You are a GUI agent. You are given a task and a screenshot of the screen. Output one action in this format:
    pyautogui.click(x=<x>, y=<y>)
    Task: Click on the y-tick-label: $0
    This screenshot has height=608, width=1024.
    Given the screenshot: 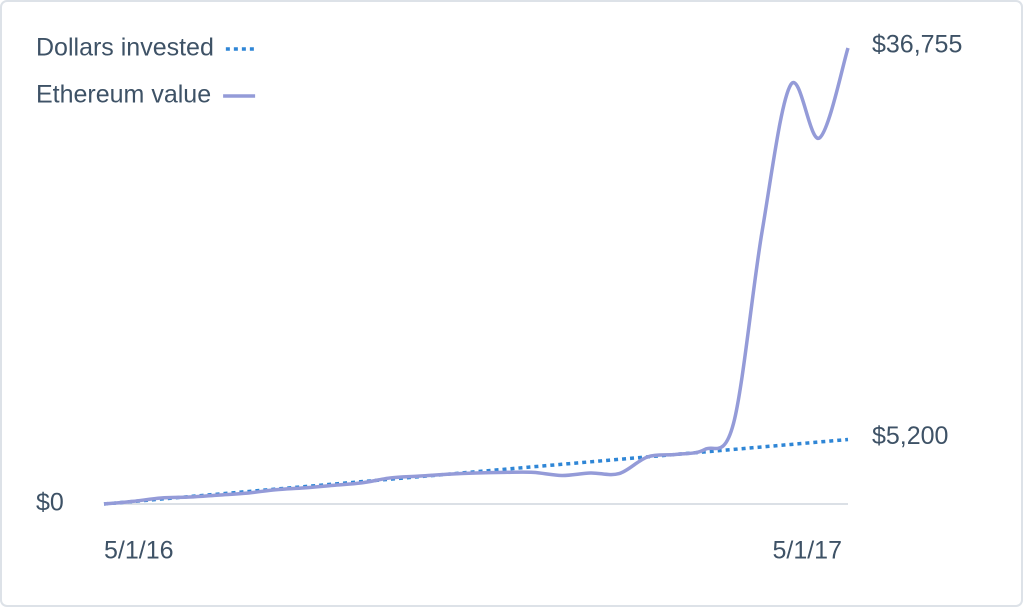 What is the action you would take?
    pyautogui.click(x=50, y=503)
    